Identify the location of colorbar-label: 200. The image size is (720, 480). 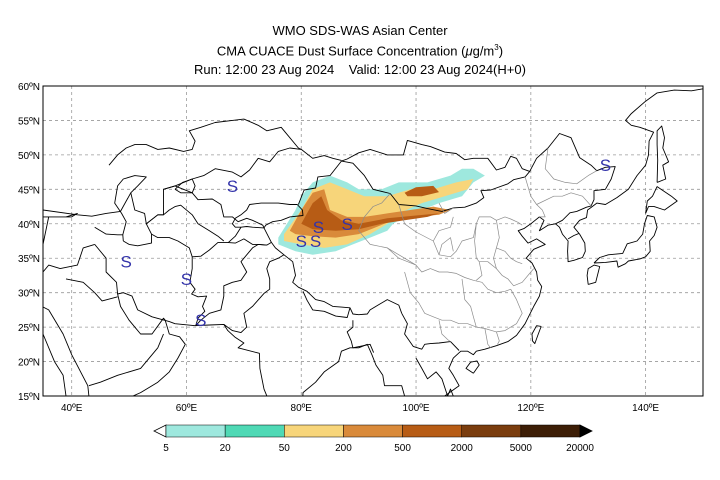
(343, 448).